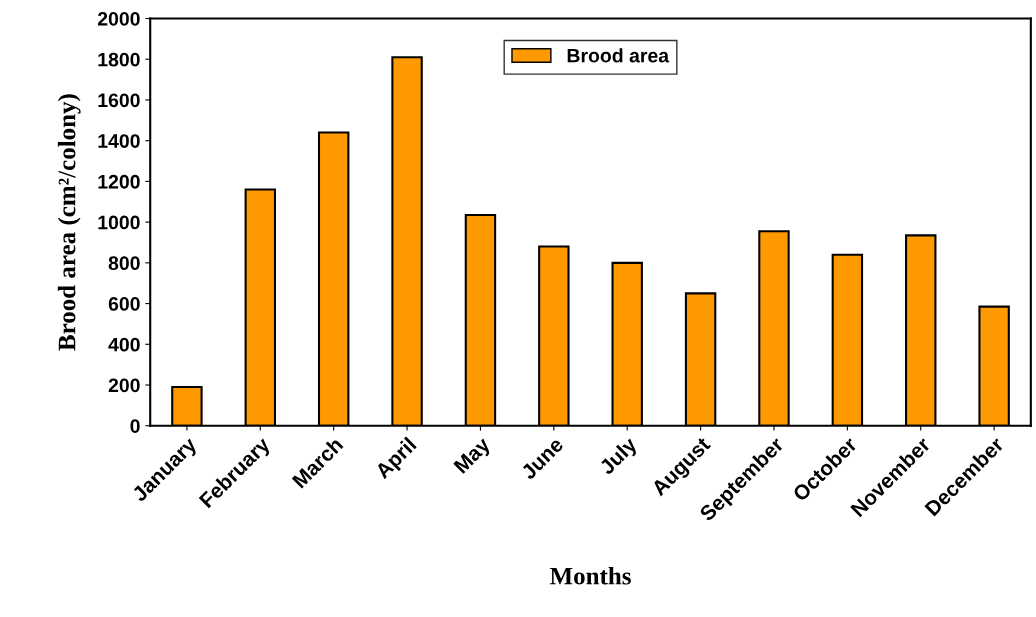 The width and height of the screenshot is (1036, 617). What do you see at coordinates (124, 385) in the screenshot?
I see `y-tick-label: 200` at bounding box center [124, 385].